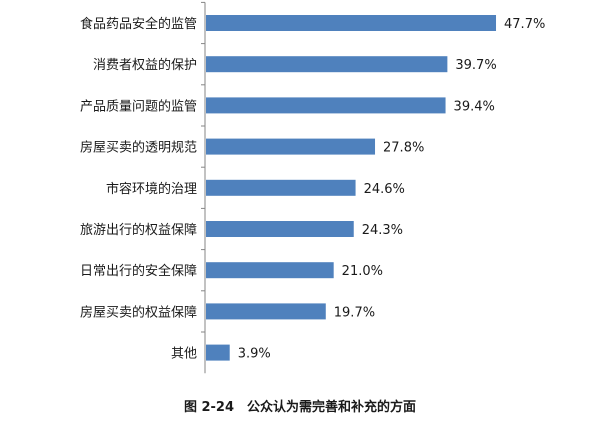 The height and width of the screenshot is (429, 600). Describe the element at coordinates (382, 230) in the screenshot. I see `value-label: 24.3%` at that location.